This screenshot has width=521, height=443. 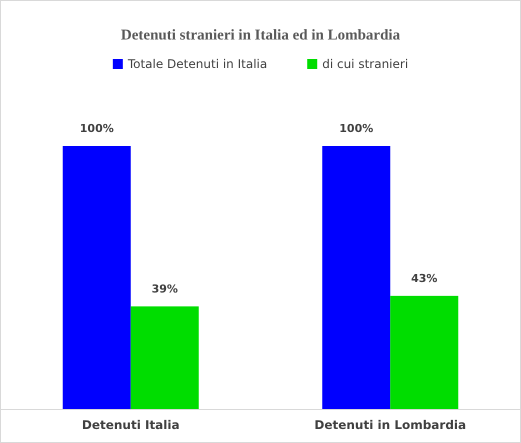 What do you see at coordinates (260, 36) in the screenshot?
I see `chart-title: Detenuti stranieri in Italia ed in Lombardia` at bounding box center [260, 36].